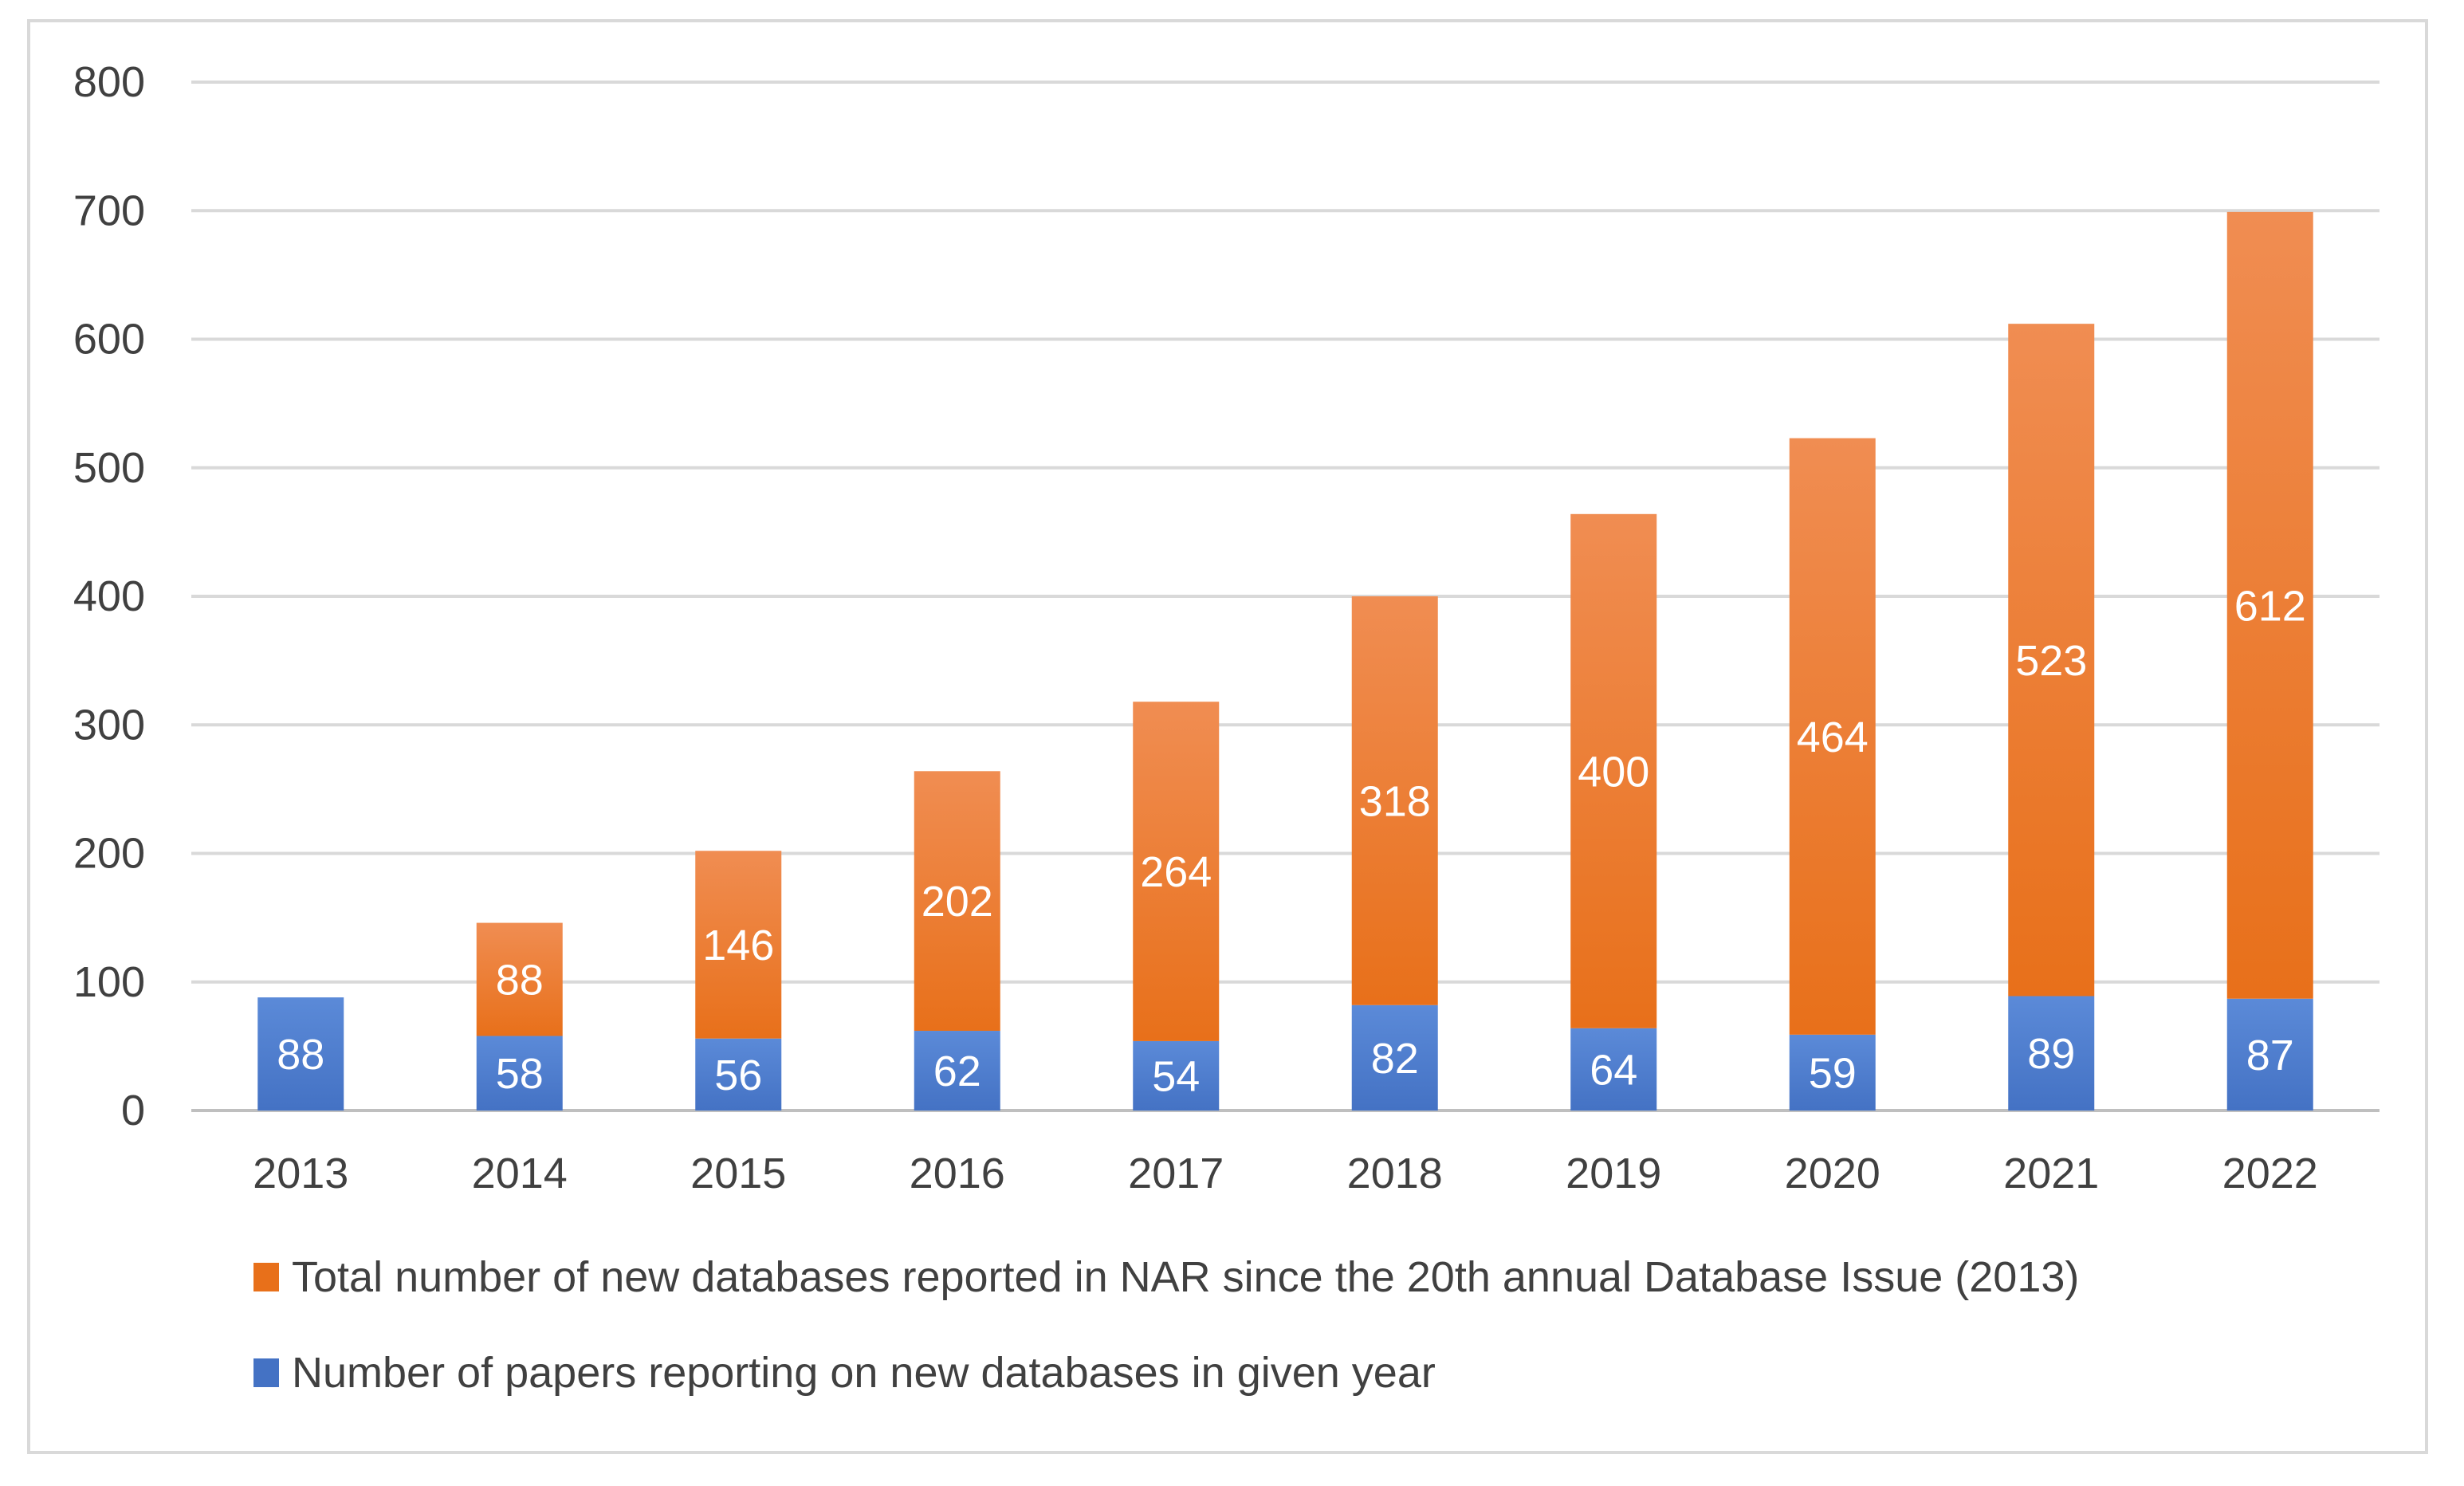 Image resolution: width=2464 pixels, height=1486 pixels. I want to click on data-label-papers: 82, so click(1395, 1059).